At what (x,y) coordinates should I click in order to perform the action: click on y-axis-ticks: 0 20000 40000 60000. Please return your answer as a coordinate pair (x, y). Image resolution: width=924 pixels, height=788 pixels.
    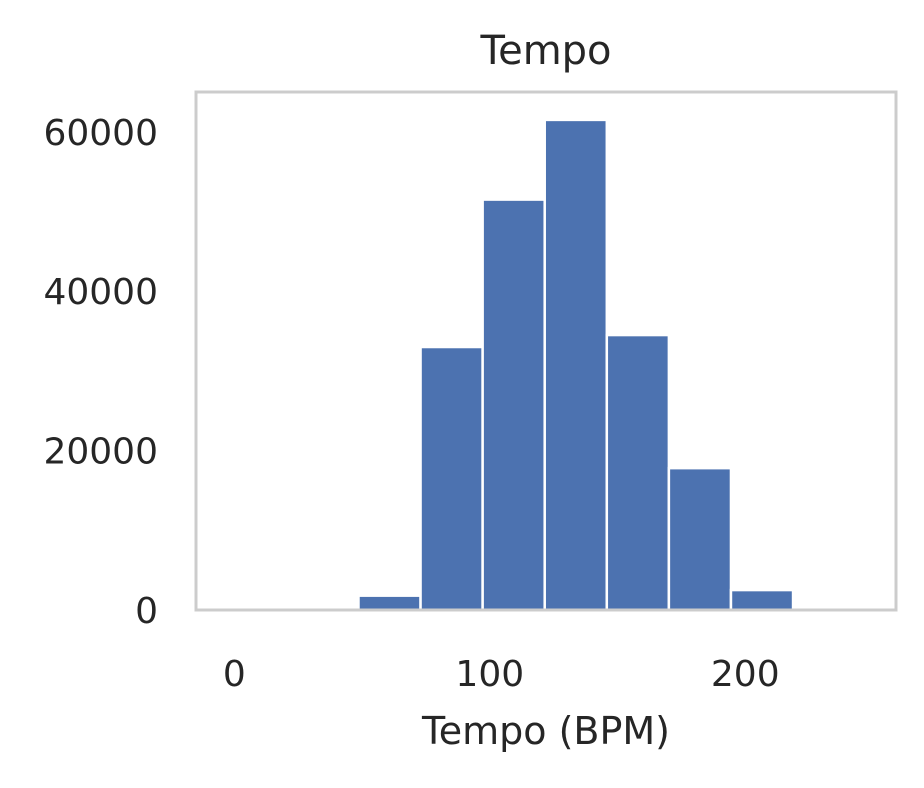
    Looking at the image, I should click on (100, 372).